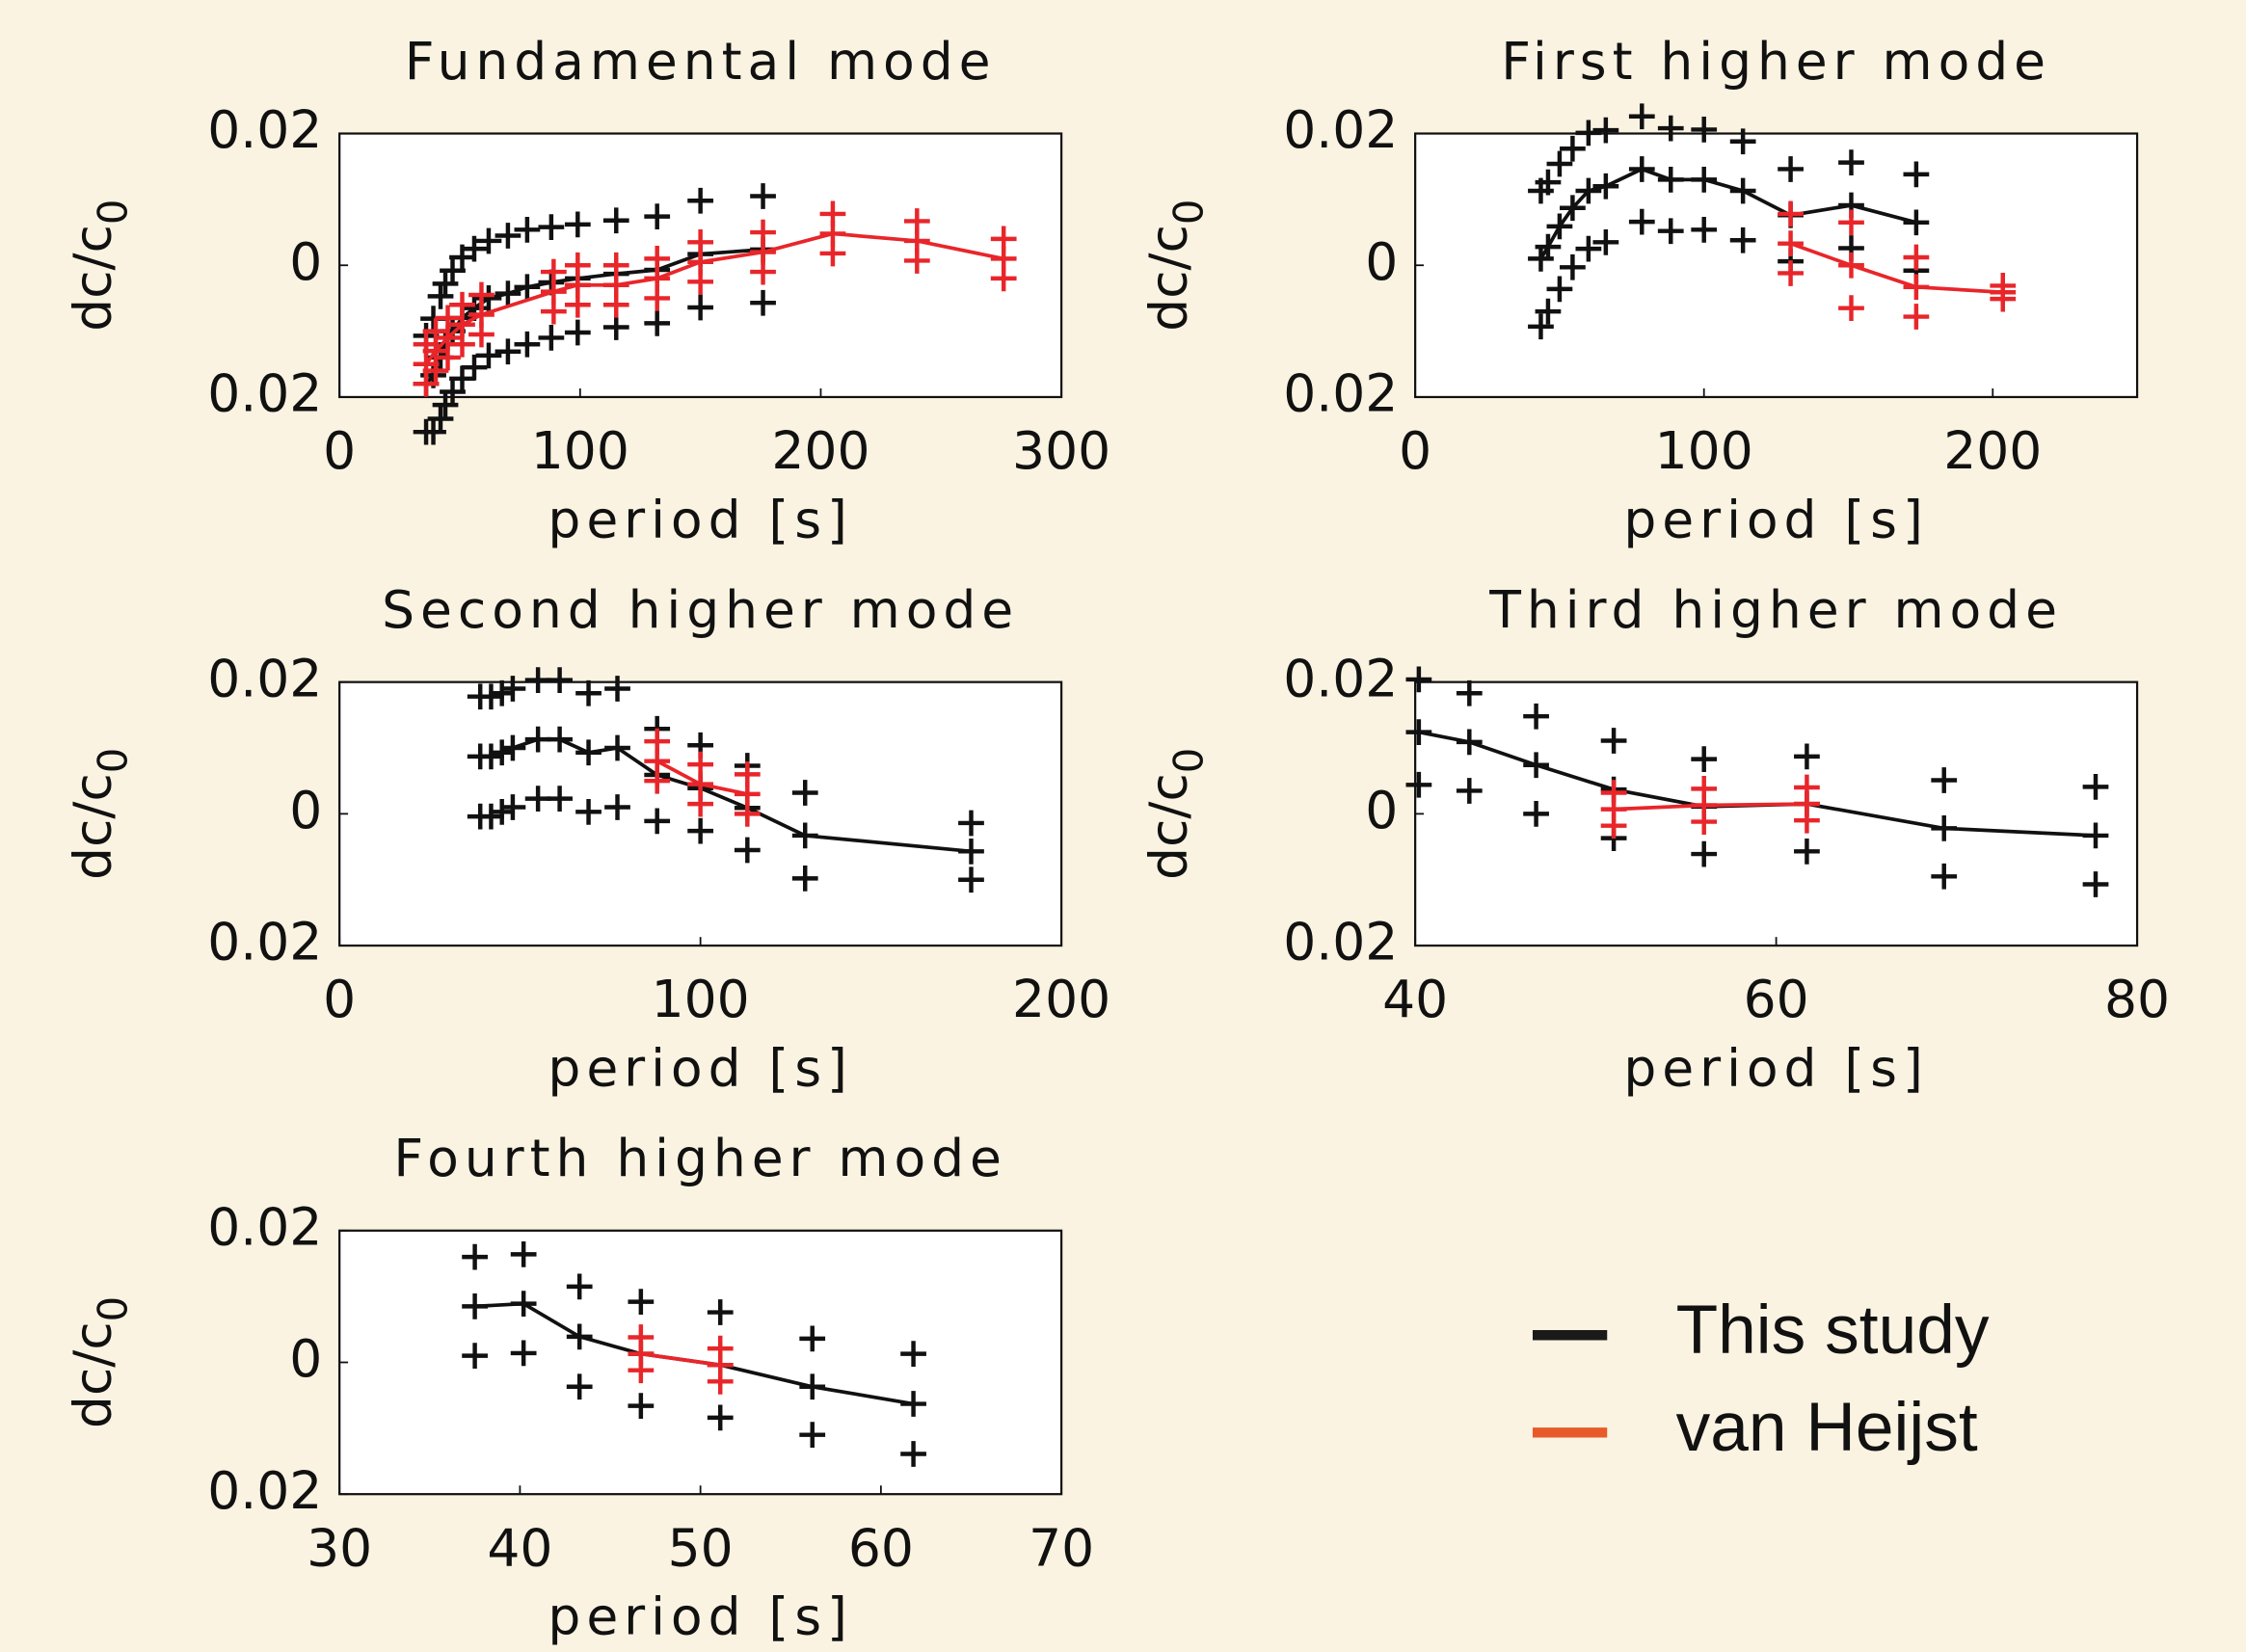  I want to click on y-axis-label-text: dc/c, so click(1167, 827).